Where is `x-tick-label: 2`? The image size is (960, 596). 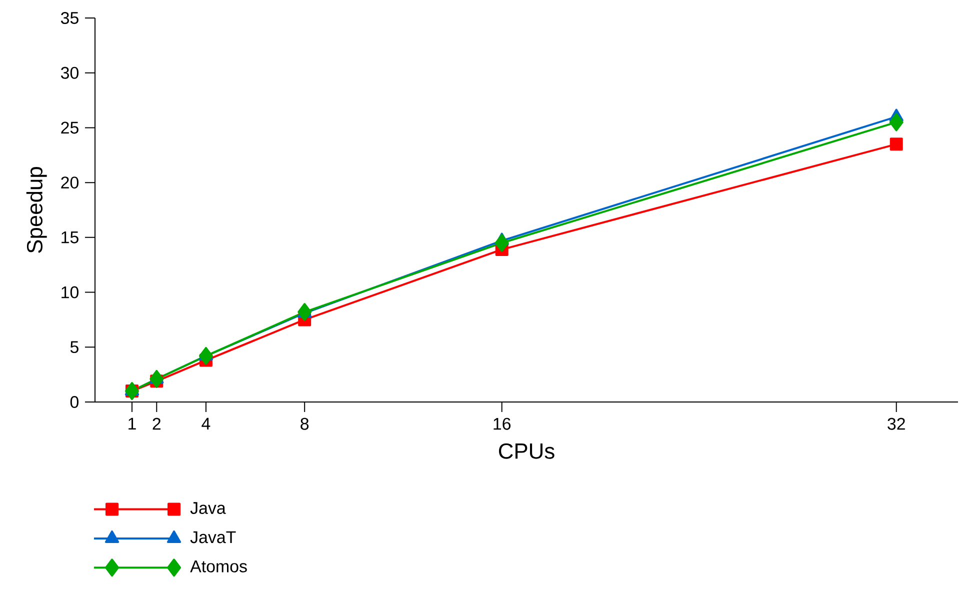
x-tick-label: 2 is located at coordinates (156, 424).